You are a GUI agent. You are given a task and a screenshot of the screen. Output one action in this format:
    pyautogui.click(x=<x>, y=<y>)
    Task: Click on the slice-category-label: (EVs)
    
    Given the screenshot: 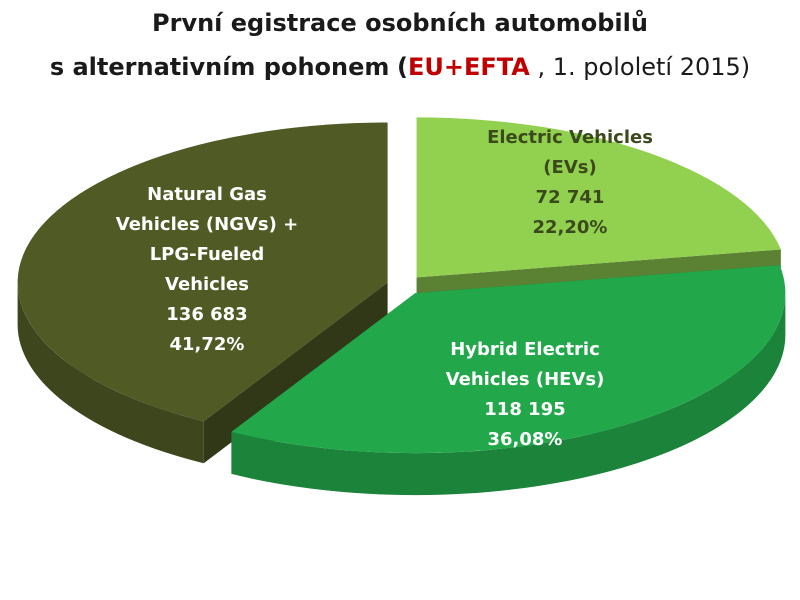 What is the action you would take?
    pyautogui.click(x=569, y=167)
    